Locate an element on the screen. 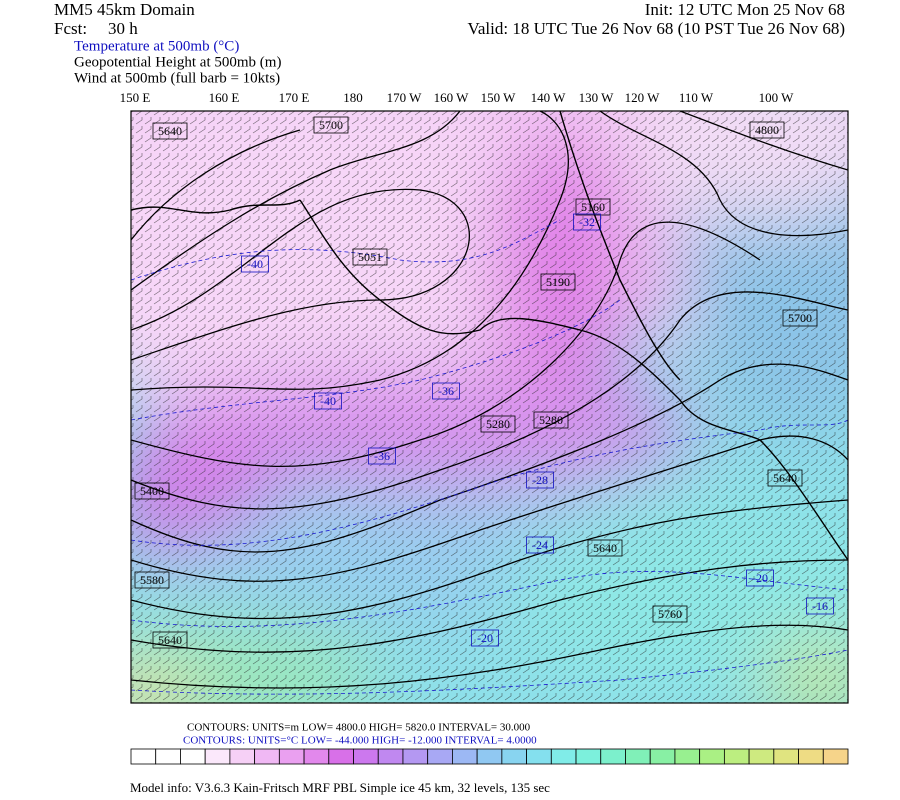 The height and width of the screenshot is (800, 900). temperature-label: -20 is located at coordinates (485, 638).